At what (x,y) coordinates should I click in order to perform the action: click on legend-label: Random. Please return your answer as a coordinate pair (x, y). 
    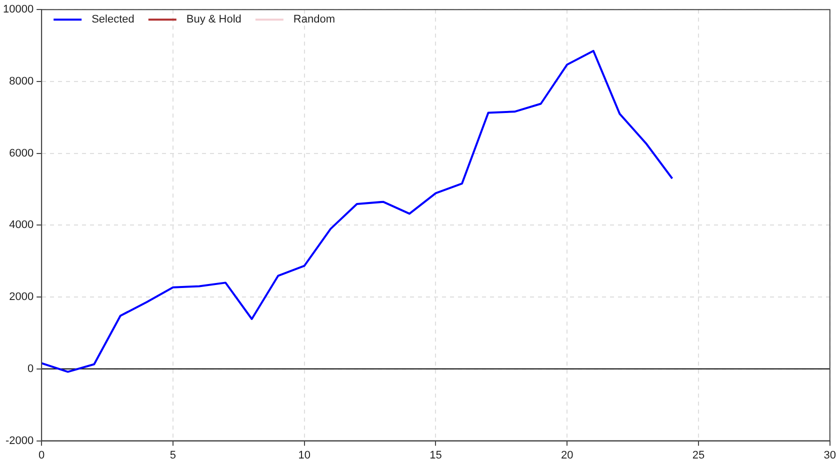
    Looking at the image, I should click on (314, 20).